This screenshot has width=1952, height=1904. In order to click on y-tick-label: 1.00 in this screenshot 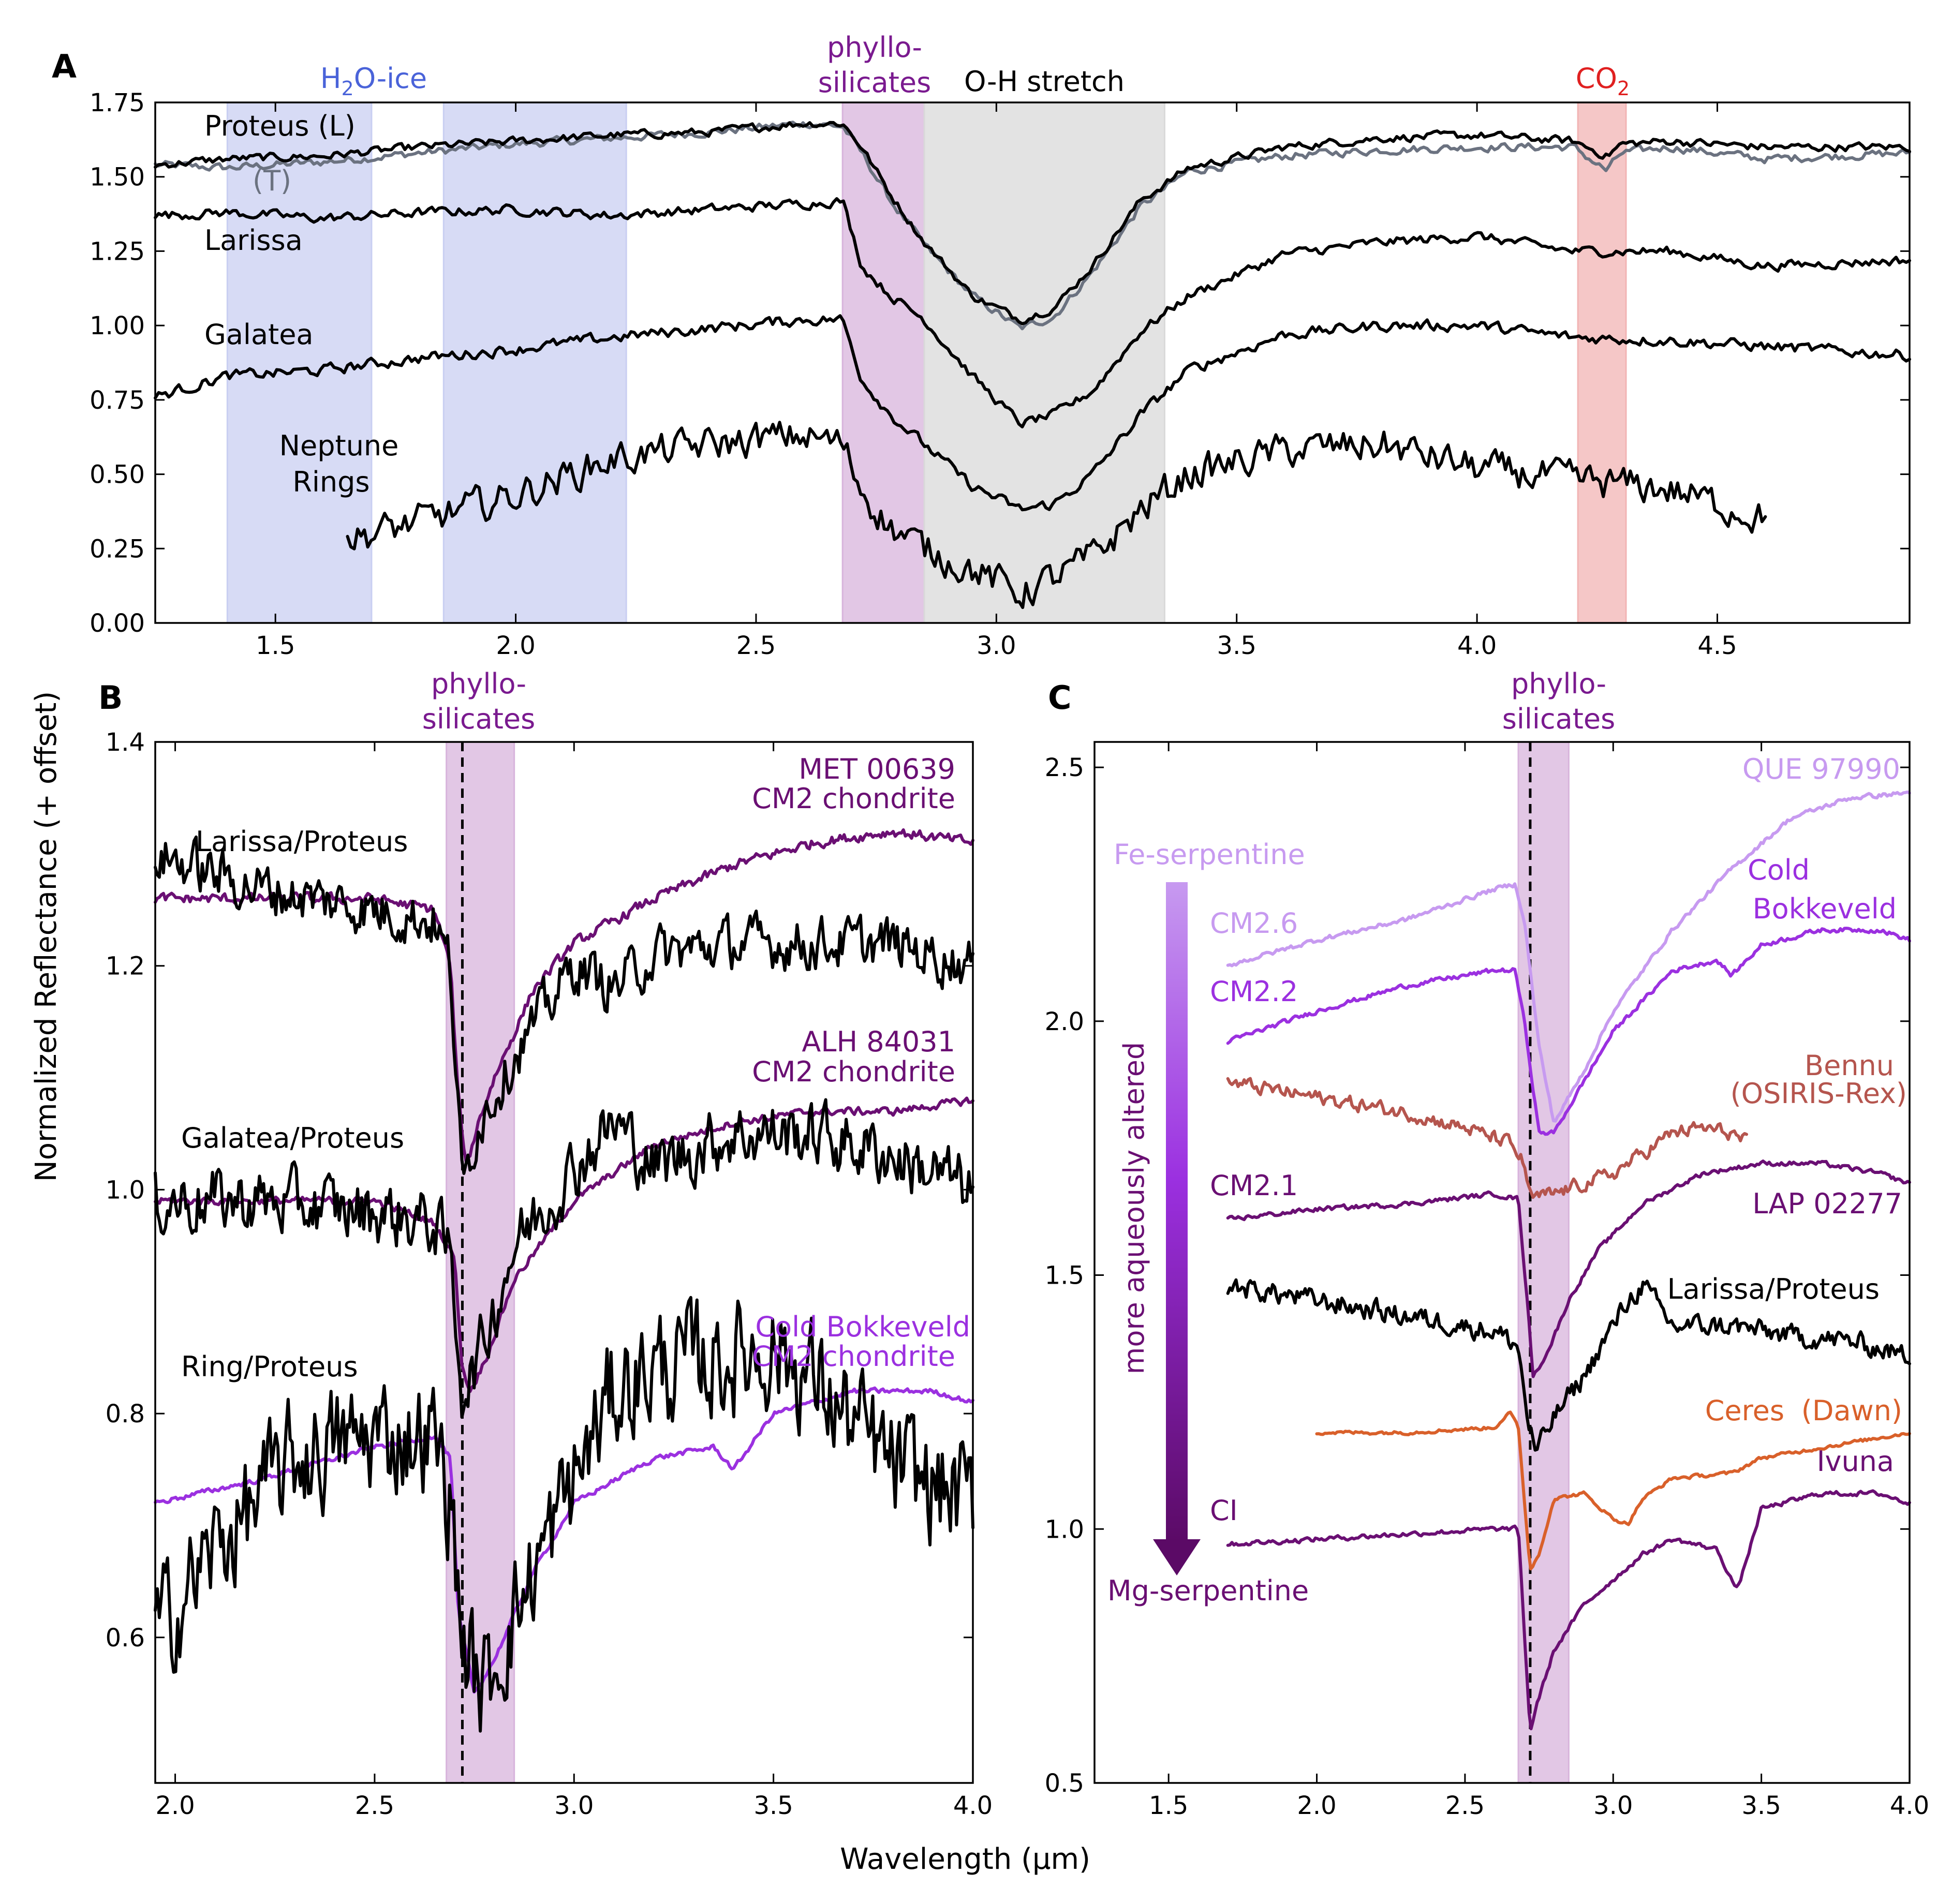, I will do `click(117, 325)`.